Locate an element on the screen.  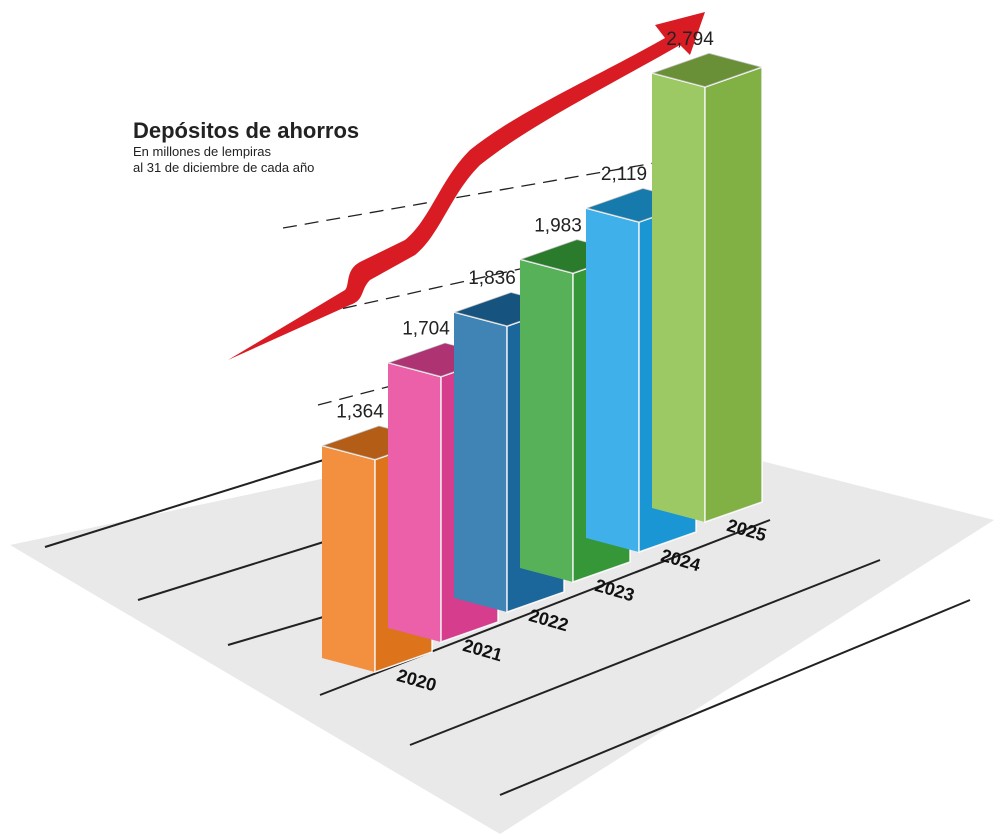
value-label: 1,836 is located at coordinates (492, 278).